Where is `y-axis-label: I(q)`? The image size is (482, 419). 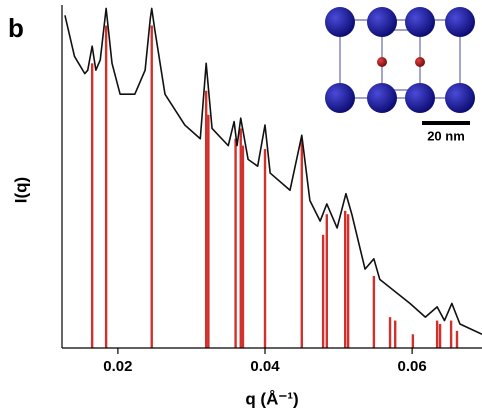 y-axis-label: I(q) is located at coordinates (20, 190).